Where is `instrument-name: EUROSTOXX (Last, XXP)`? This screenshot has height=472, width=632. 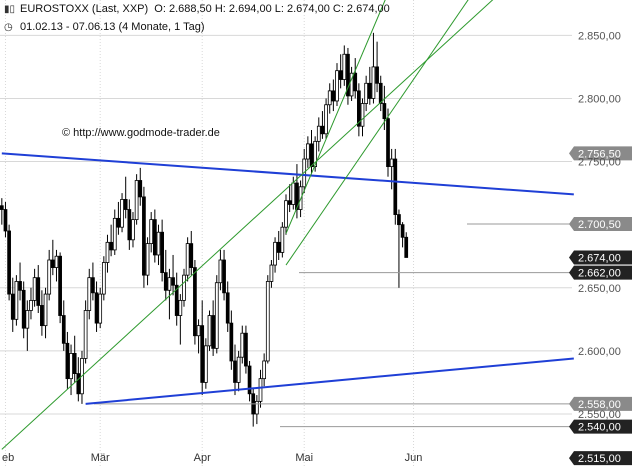 instrument-name: EUROSTOXX (Last, XXP) is located at coordinates (84, 9).